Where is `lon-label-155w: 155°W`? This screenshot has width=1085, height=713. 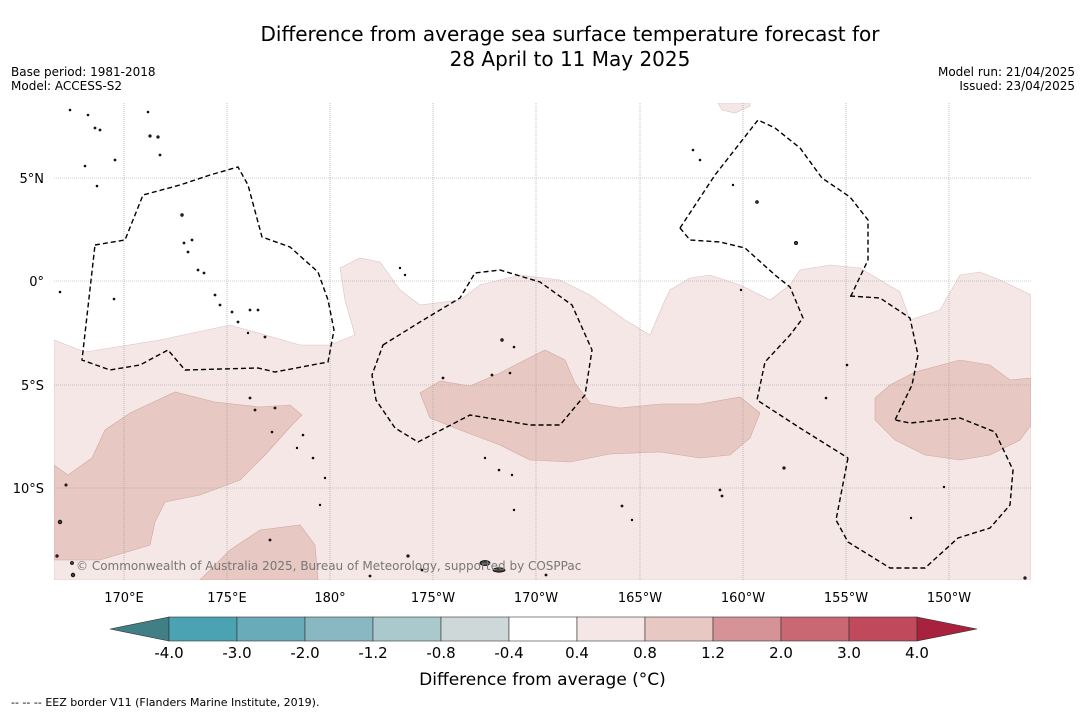
lon-label-155w: 155°W is located at coordinates (846, 598).